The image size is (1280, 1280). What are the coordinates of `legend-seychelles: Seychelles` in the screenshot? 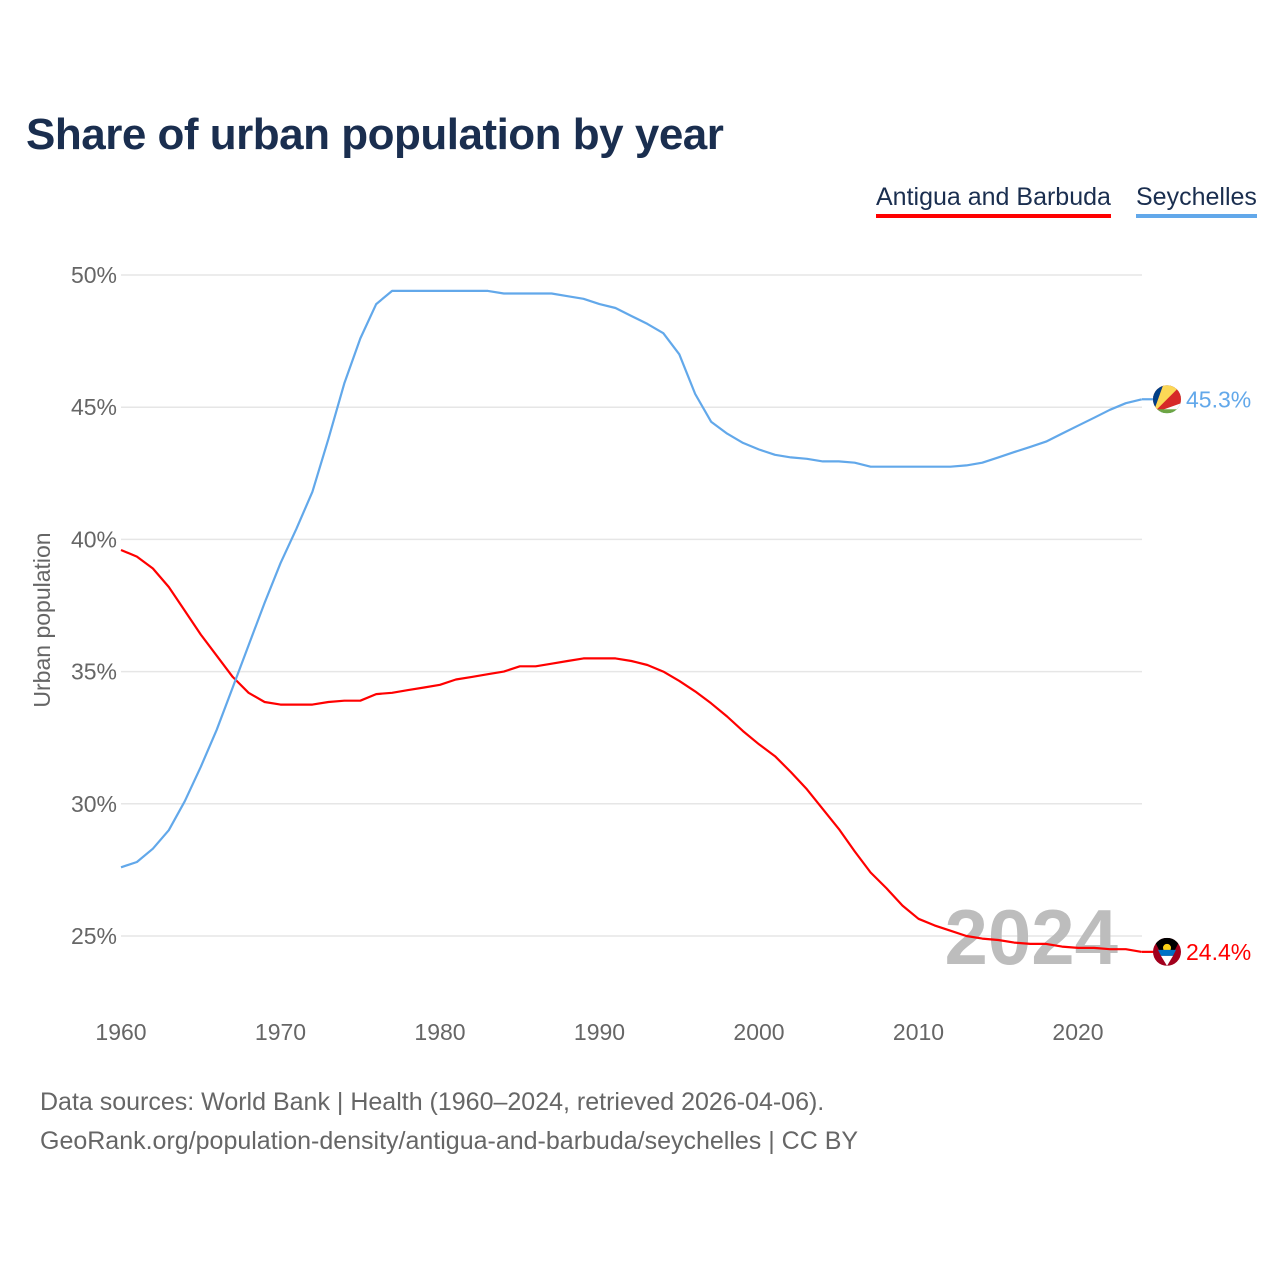 It's located at (1196, 200).